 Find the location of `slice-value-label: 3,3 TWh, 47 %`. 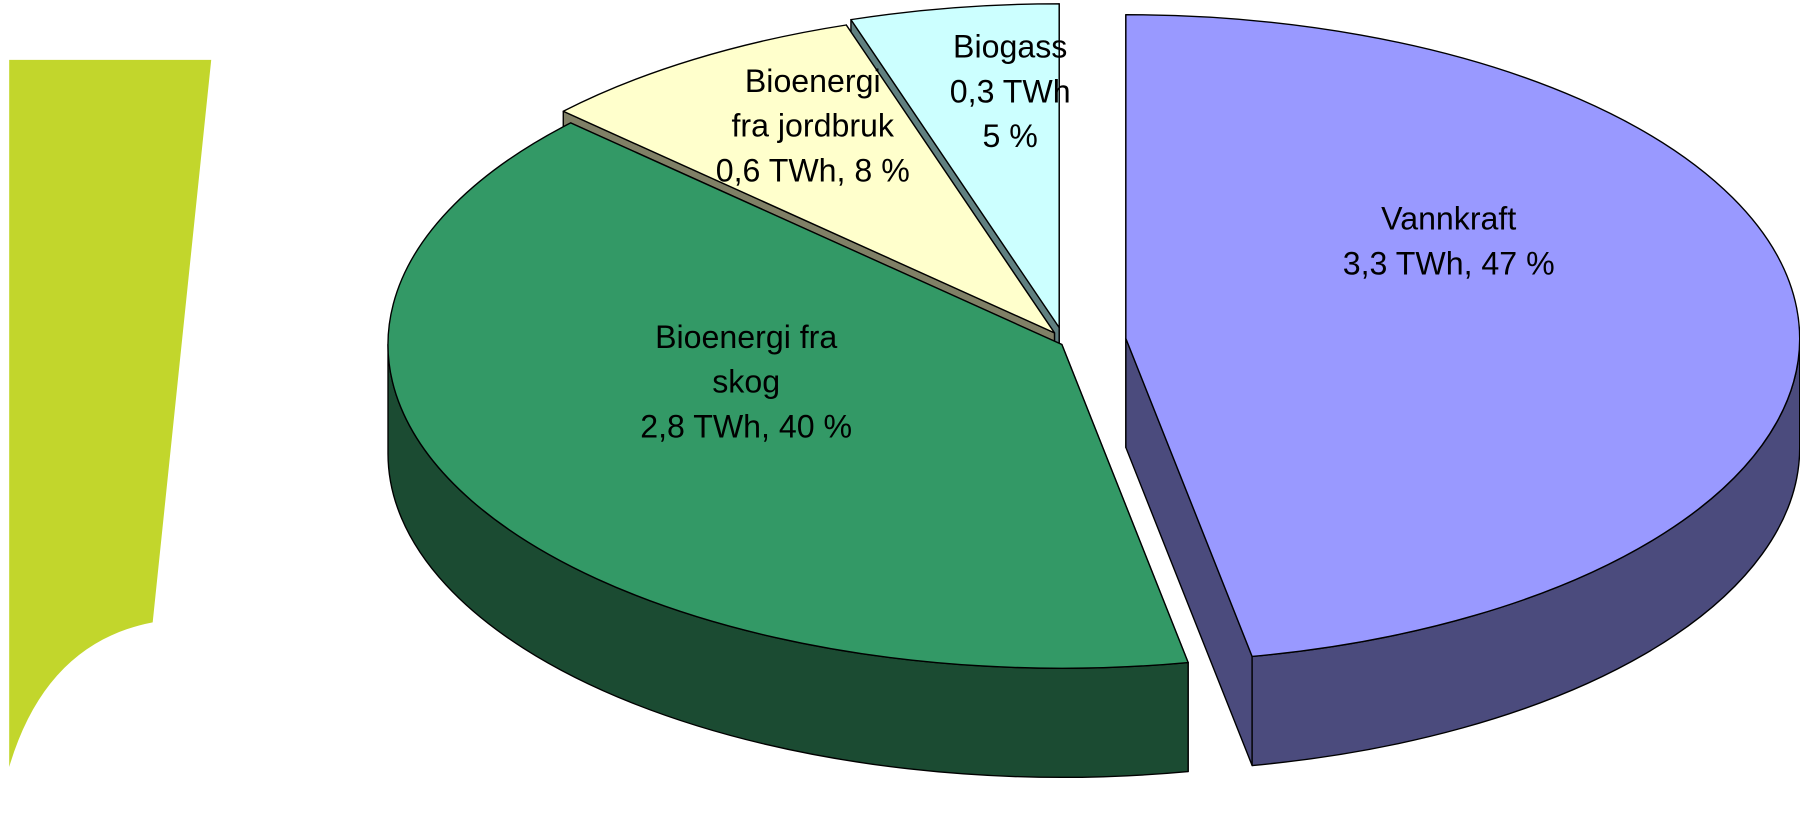

slice-value-label: 3,3 TWh, 47 % is located at coordinates (1449, 263).